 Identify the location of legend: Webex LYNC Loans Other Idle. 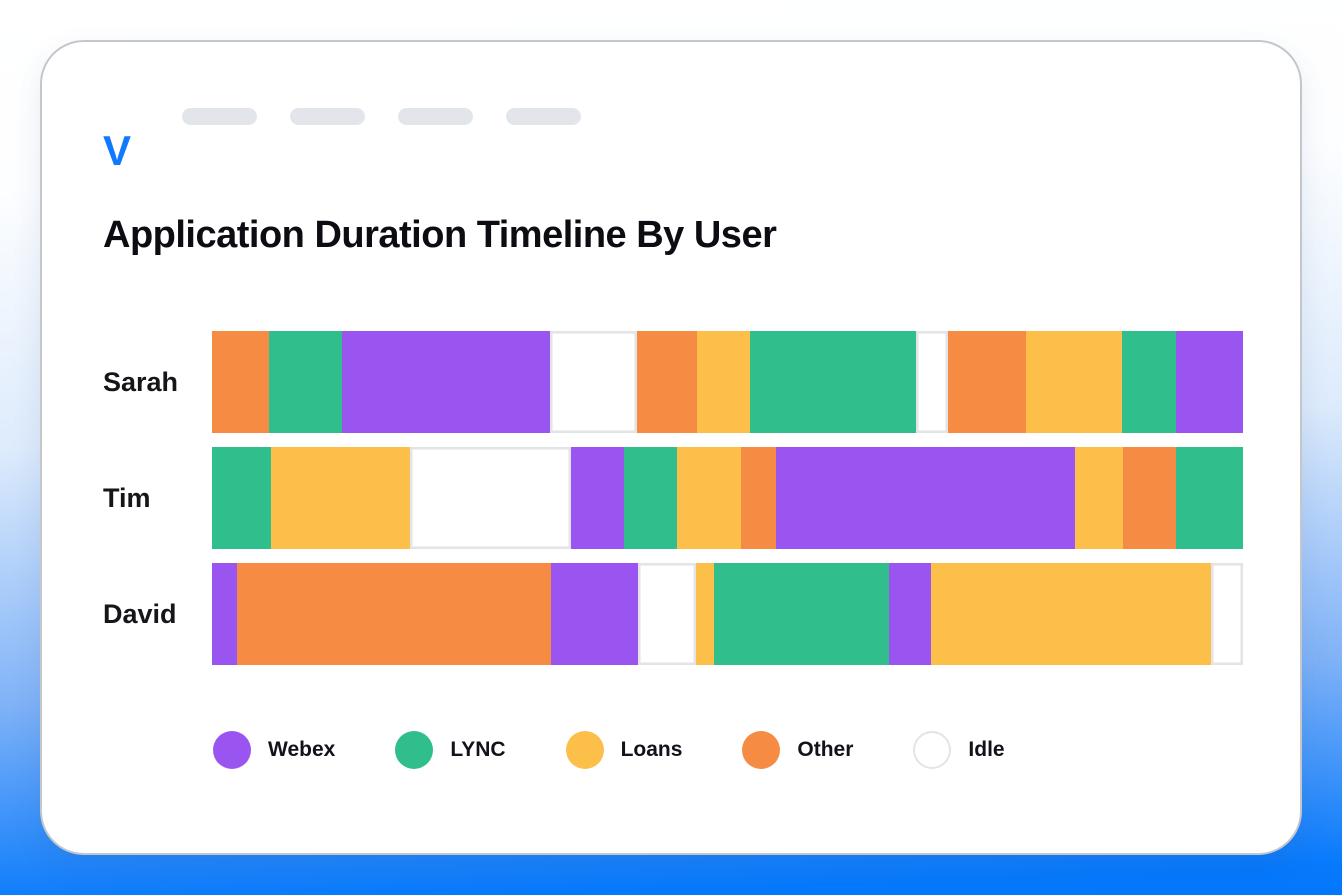
(609, 750).